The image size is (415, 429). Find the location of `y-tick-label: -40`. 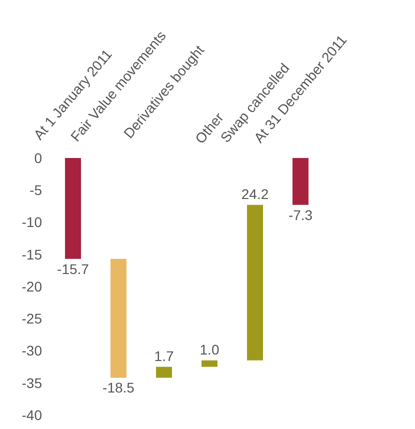

y-tick-label: -40 is located at coordinates (32, 414).